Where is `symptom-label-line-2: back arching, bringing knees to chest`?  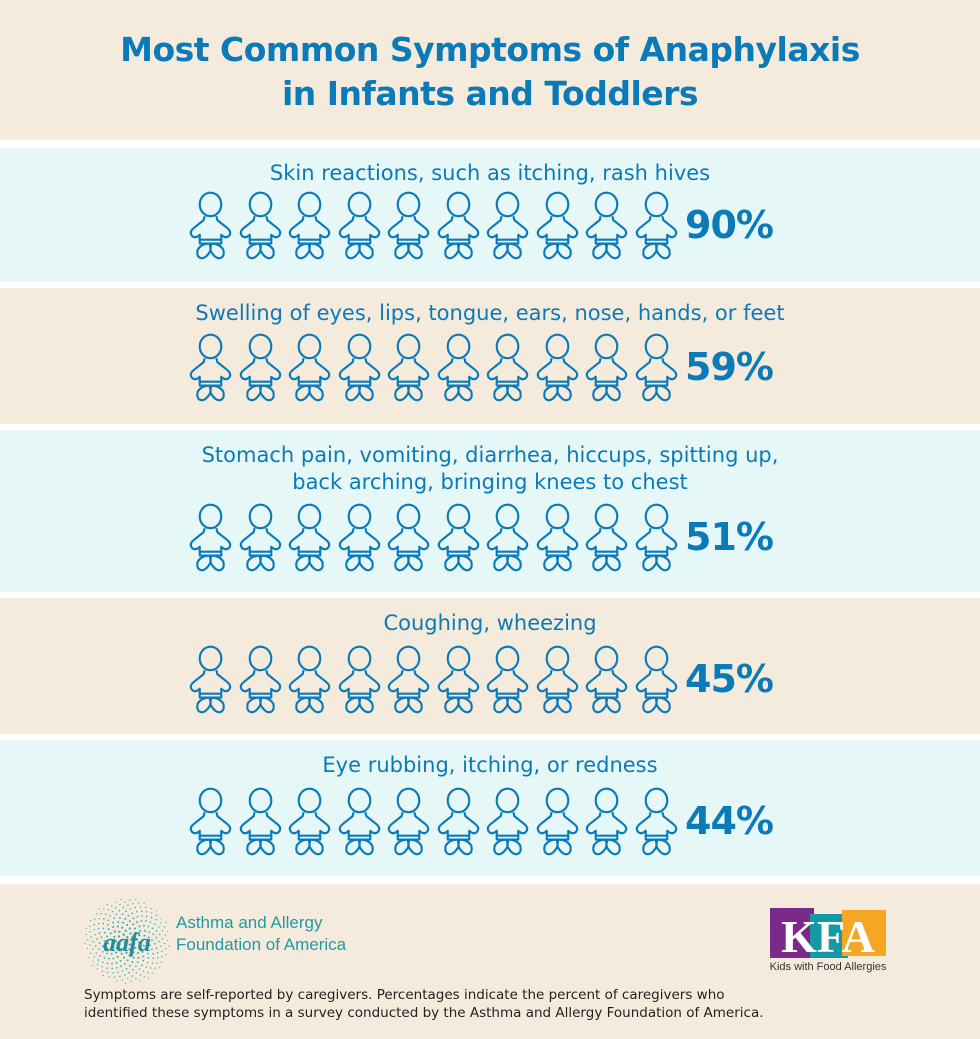
symptom-label-line-2: back arching, bringing knees to chest is located at coordinates (490, 482).